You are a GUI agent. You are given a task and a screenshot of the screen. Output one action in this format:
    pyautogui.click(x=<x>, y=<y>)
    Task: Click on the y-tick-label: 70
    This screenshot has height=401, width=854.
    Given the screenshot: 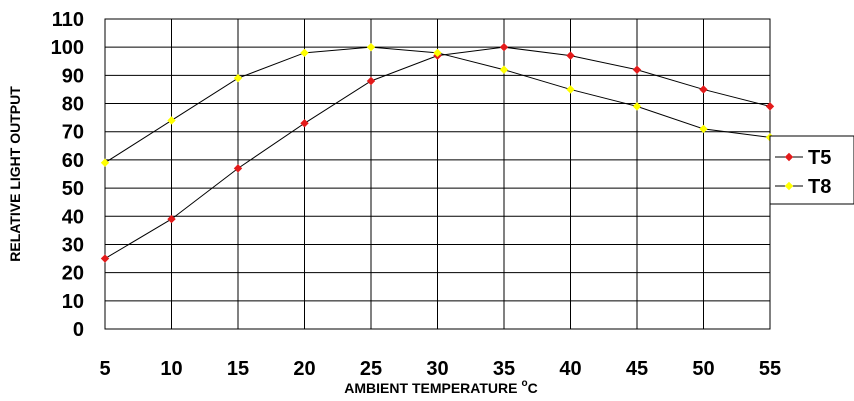 What is the action you would take?
    pyautogui.click(x=73, y=133)
    